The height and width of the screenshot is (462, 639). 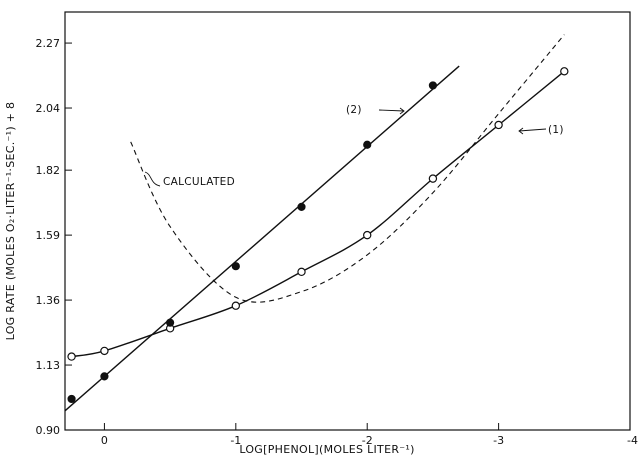 I want to click on annotation-series-1: (1), so click(x=541, y=130).